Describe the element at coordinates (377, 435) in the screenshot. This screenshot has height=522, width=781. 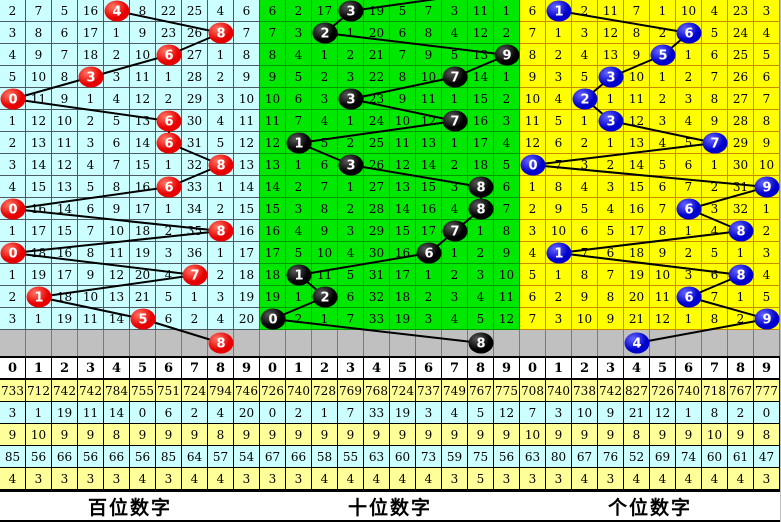
I see `stat-cell: 9` at that location.